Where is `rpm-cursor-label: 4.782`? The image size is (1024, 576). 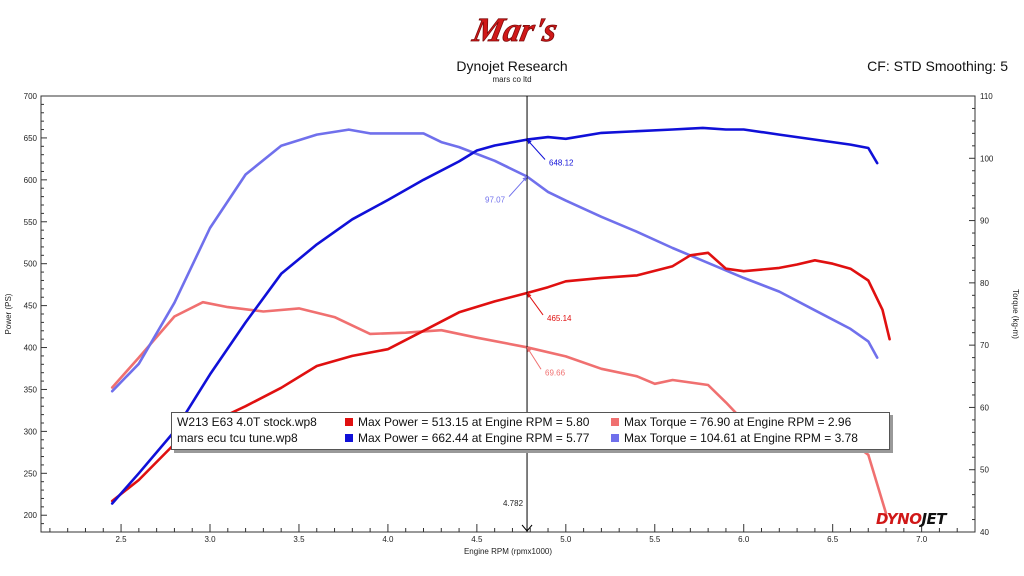
rpm-cursor-label: 4.782 is located at coordinates (513, 503).